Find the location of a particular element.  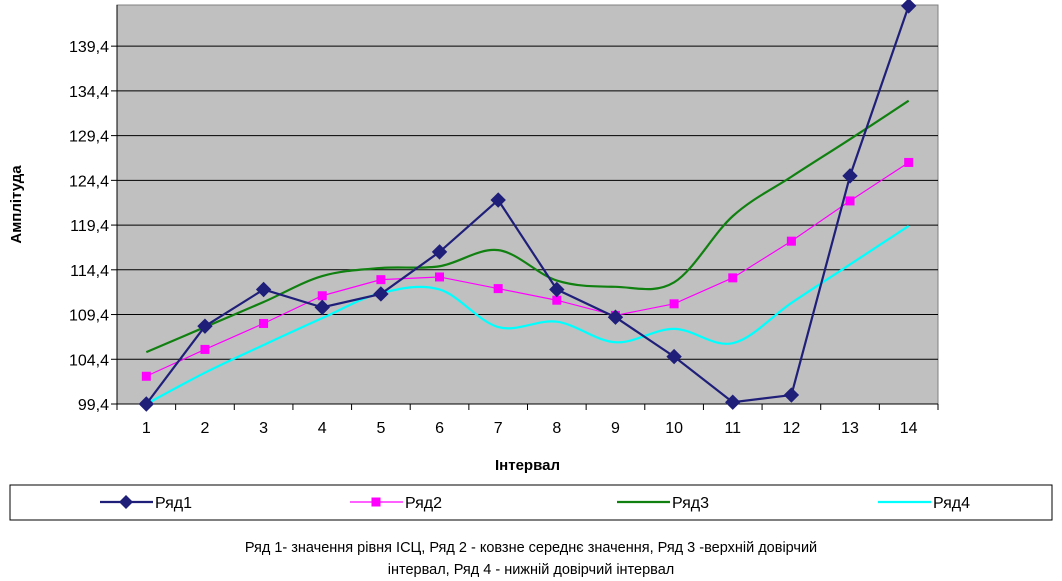

x-tick-label: 2 is located at coordinates (205, 428).